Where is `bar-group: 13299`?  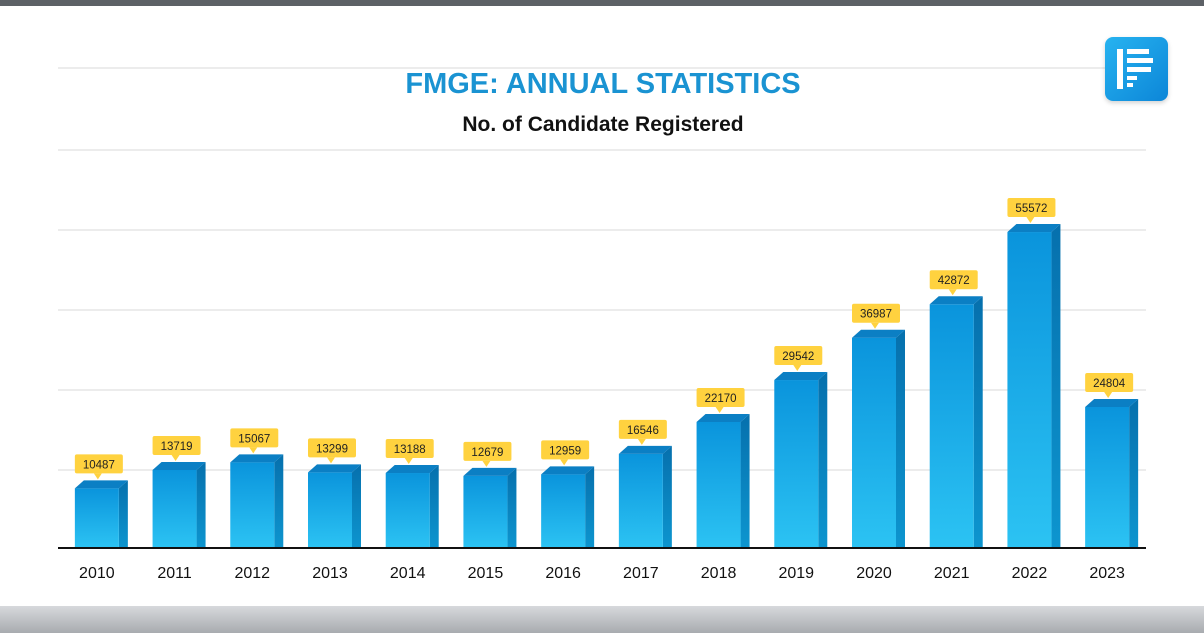 bar-group: 13299 is located at coordinates (334, 493).